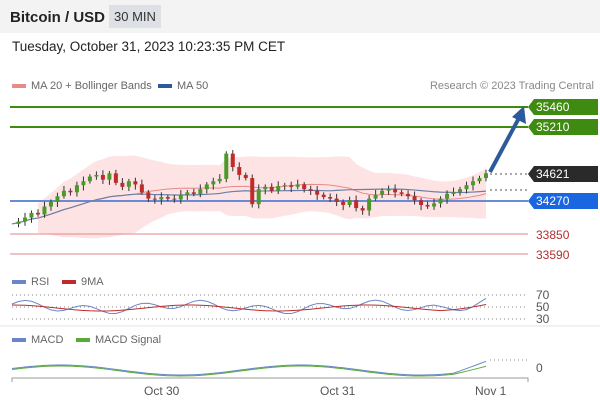  I want to click on legend-9ma: 9MA, so click(83, 282).